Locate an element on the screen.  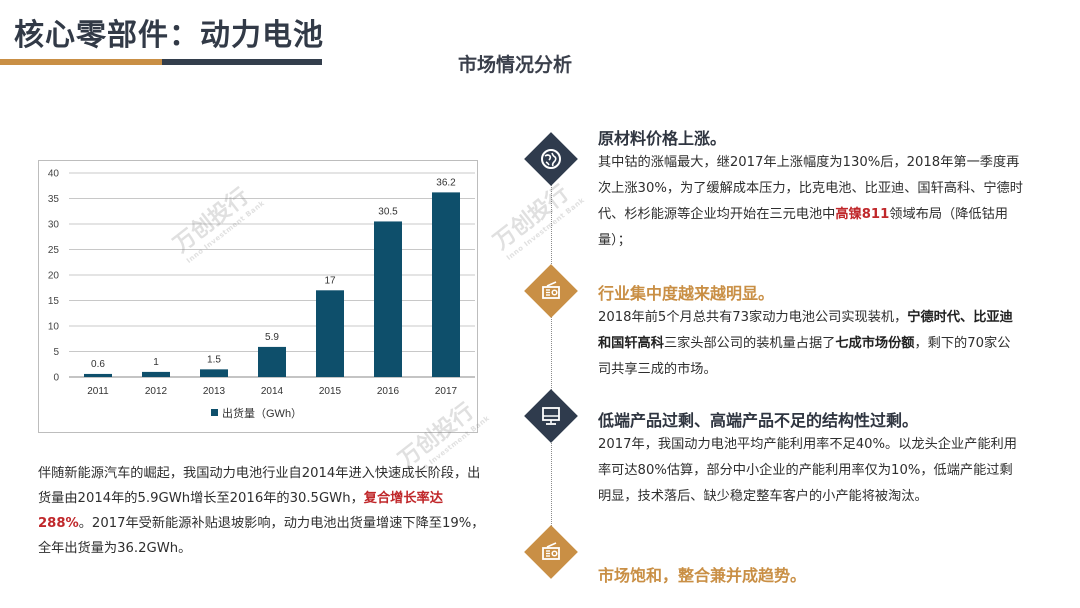
item1-text-2: 领域布局（降低钴用量）； is located at coordinates (803, 227).